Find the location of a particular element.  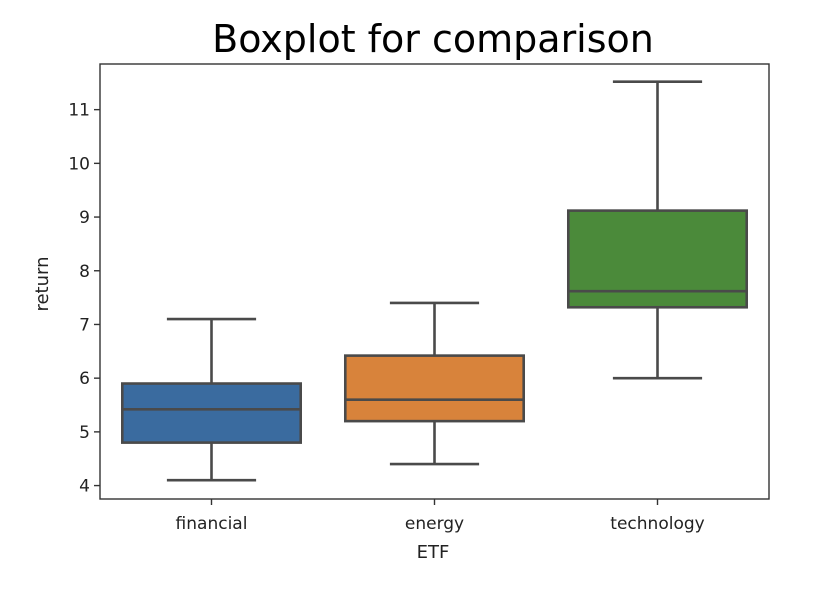

box-energy is located at coordinates (434, 383).